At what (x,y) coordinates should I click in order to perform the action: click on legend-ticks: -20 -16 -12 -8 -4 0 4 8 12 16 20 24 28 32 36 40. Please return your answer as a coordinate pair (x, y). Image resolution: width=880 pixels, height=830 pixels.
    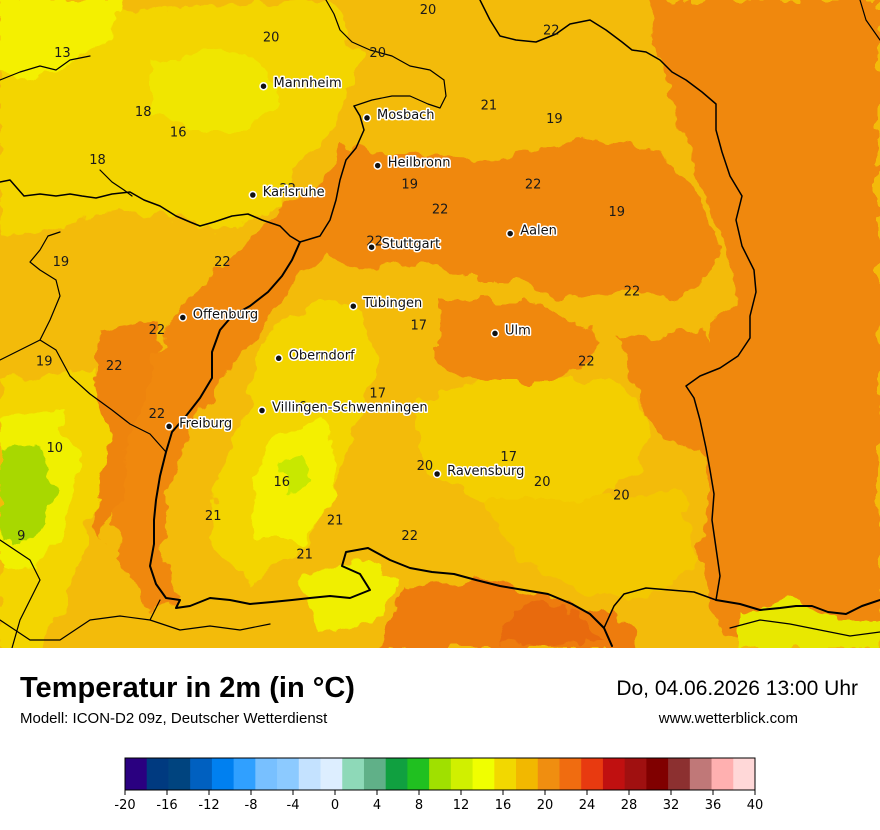
    Looking at the image, I should click on (438, 801).